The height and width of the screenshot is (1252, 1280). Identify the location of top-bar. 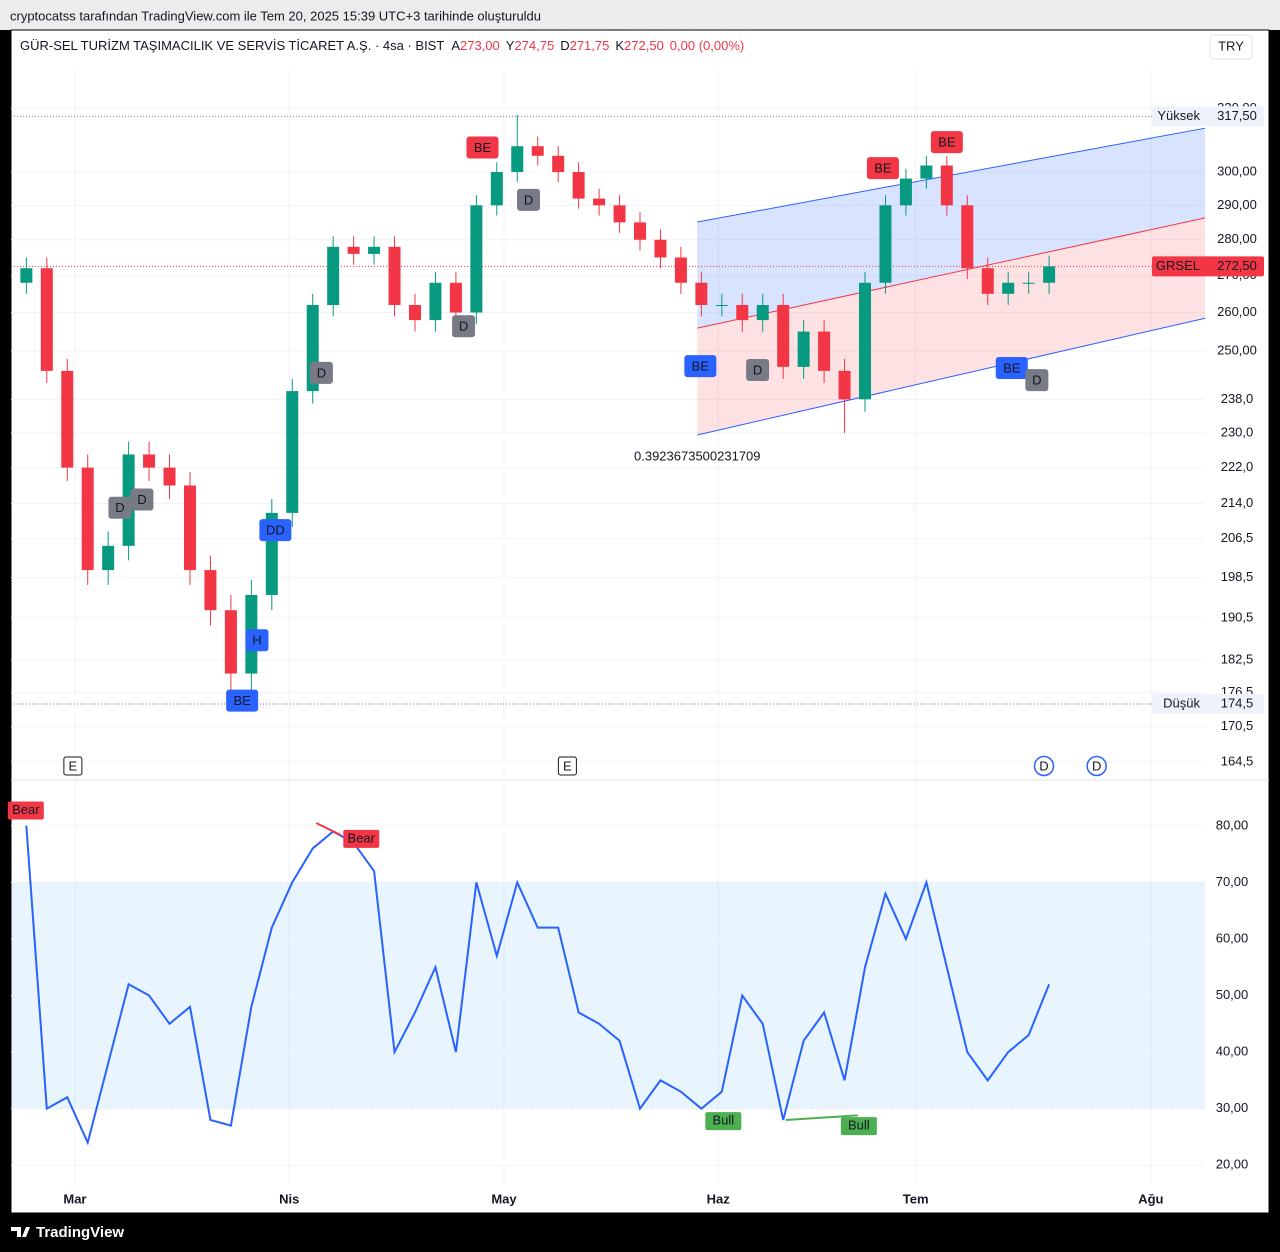
(640, 15).